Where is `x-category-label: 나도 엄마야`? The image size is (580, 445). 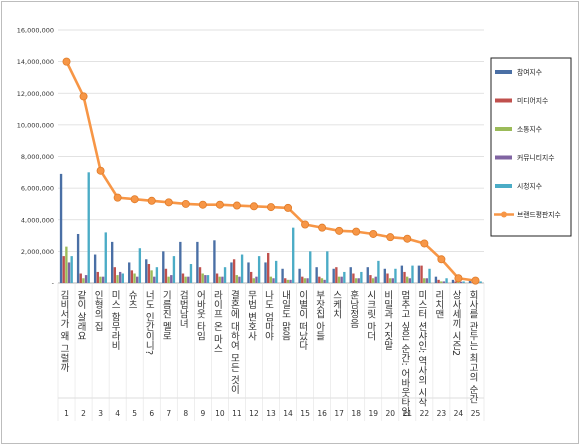
x-category-label: 나도 엄마야 is located at coordinates (268, 315).